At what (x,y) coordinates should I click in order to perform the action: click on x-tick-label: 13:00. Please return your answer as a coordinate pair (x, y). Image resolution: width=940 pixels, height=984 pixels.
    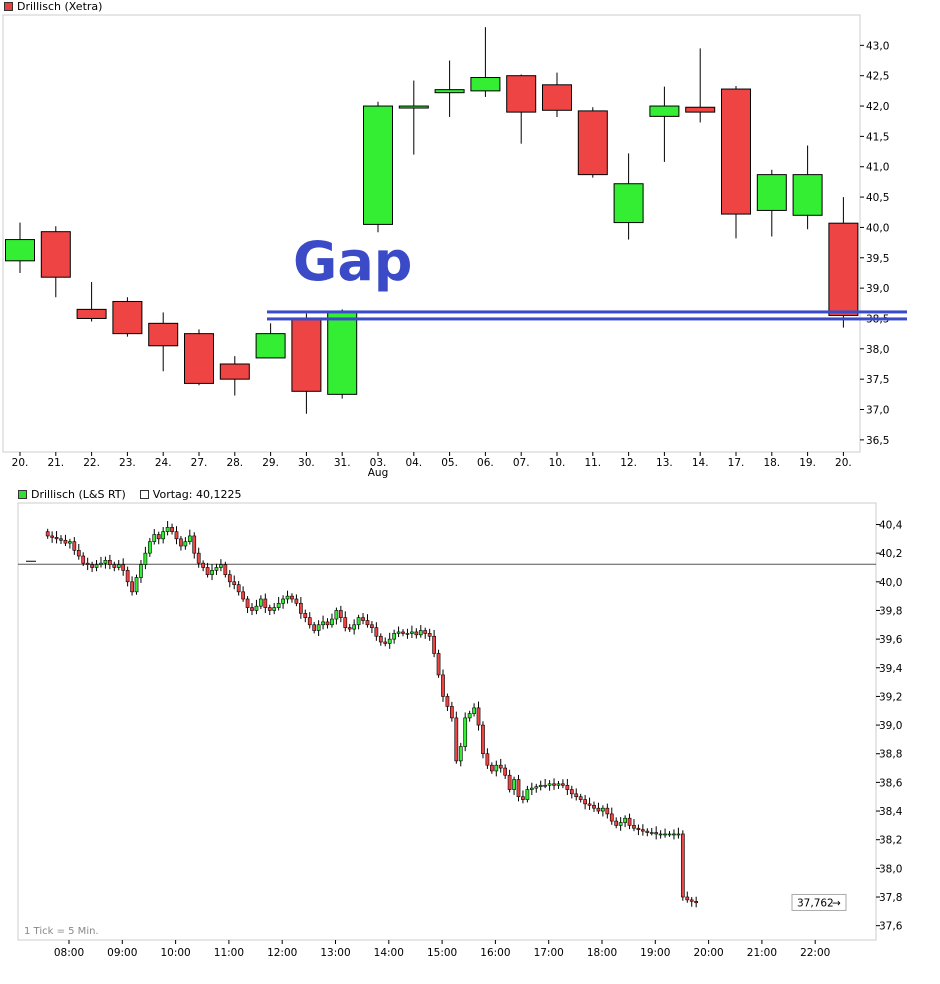
    Looking at the image, I should click on (335, 953).